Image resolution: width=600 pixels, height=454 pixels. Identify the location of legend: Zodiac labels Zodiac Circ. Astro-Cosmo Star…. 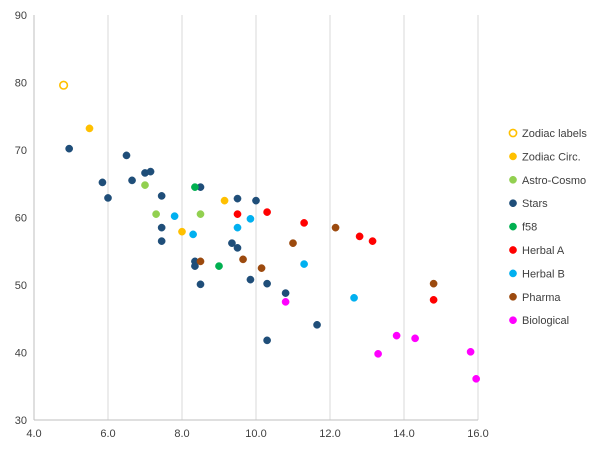
(547, 227).